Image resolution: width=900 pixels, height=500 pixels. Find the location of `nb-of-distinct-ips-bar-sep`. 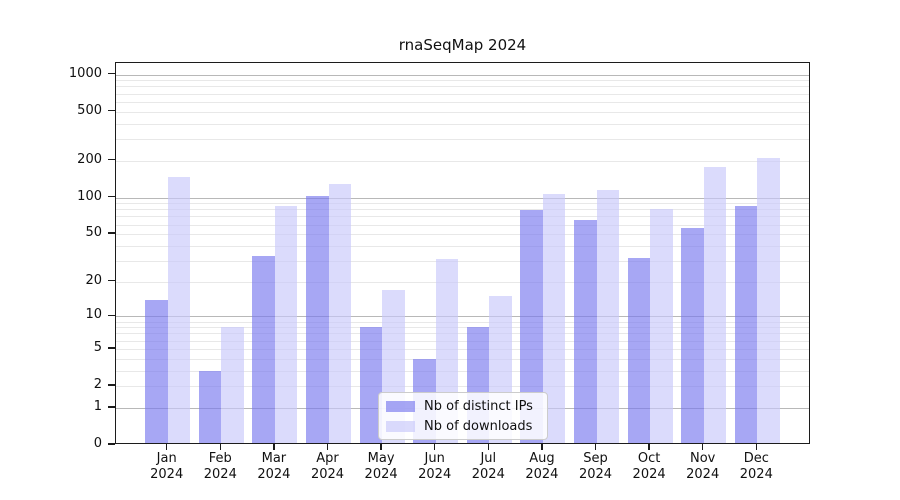

nb-of-distinct-ips-bar-sep is located at coordinates (585, 331).